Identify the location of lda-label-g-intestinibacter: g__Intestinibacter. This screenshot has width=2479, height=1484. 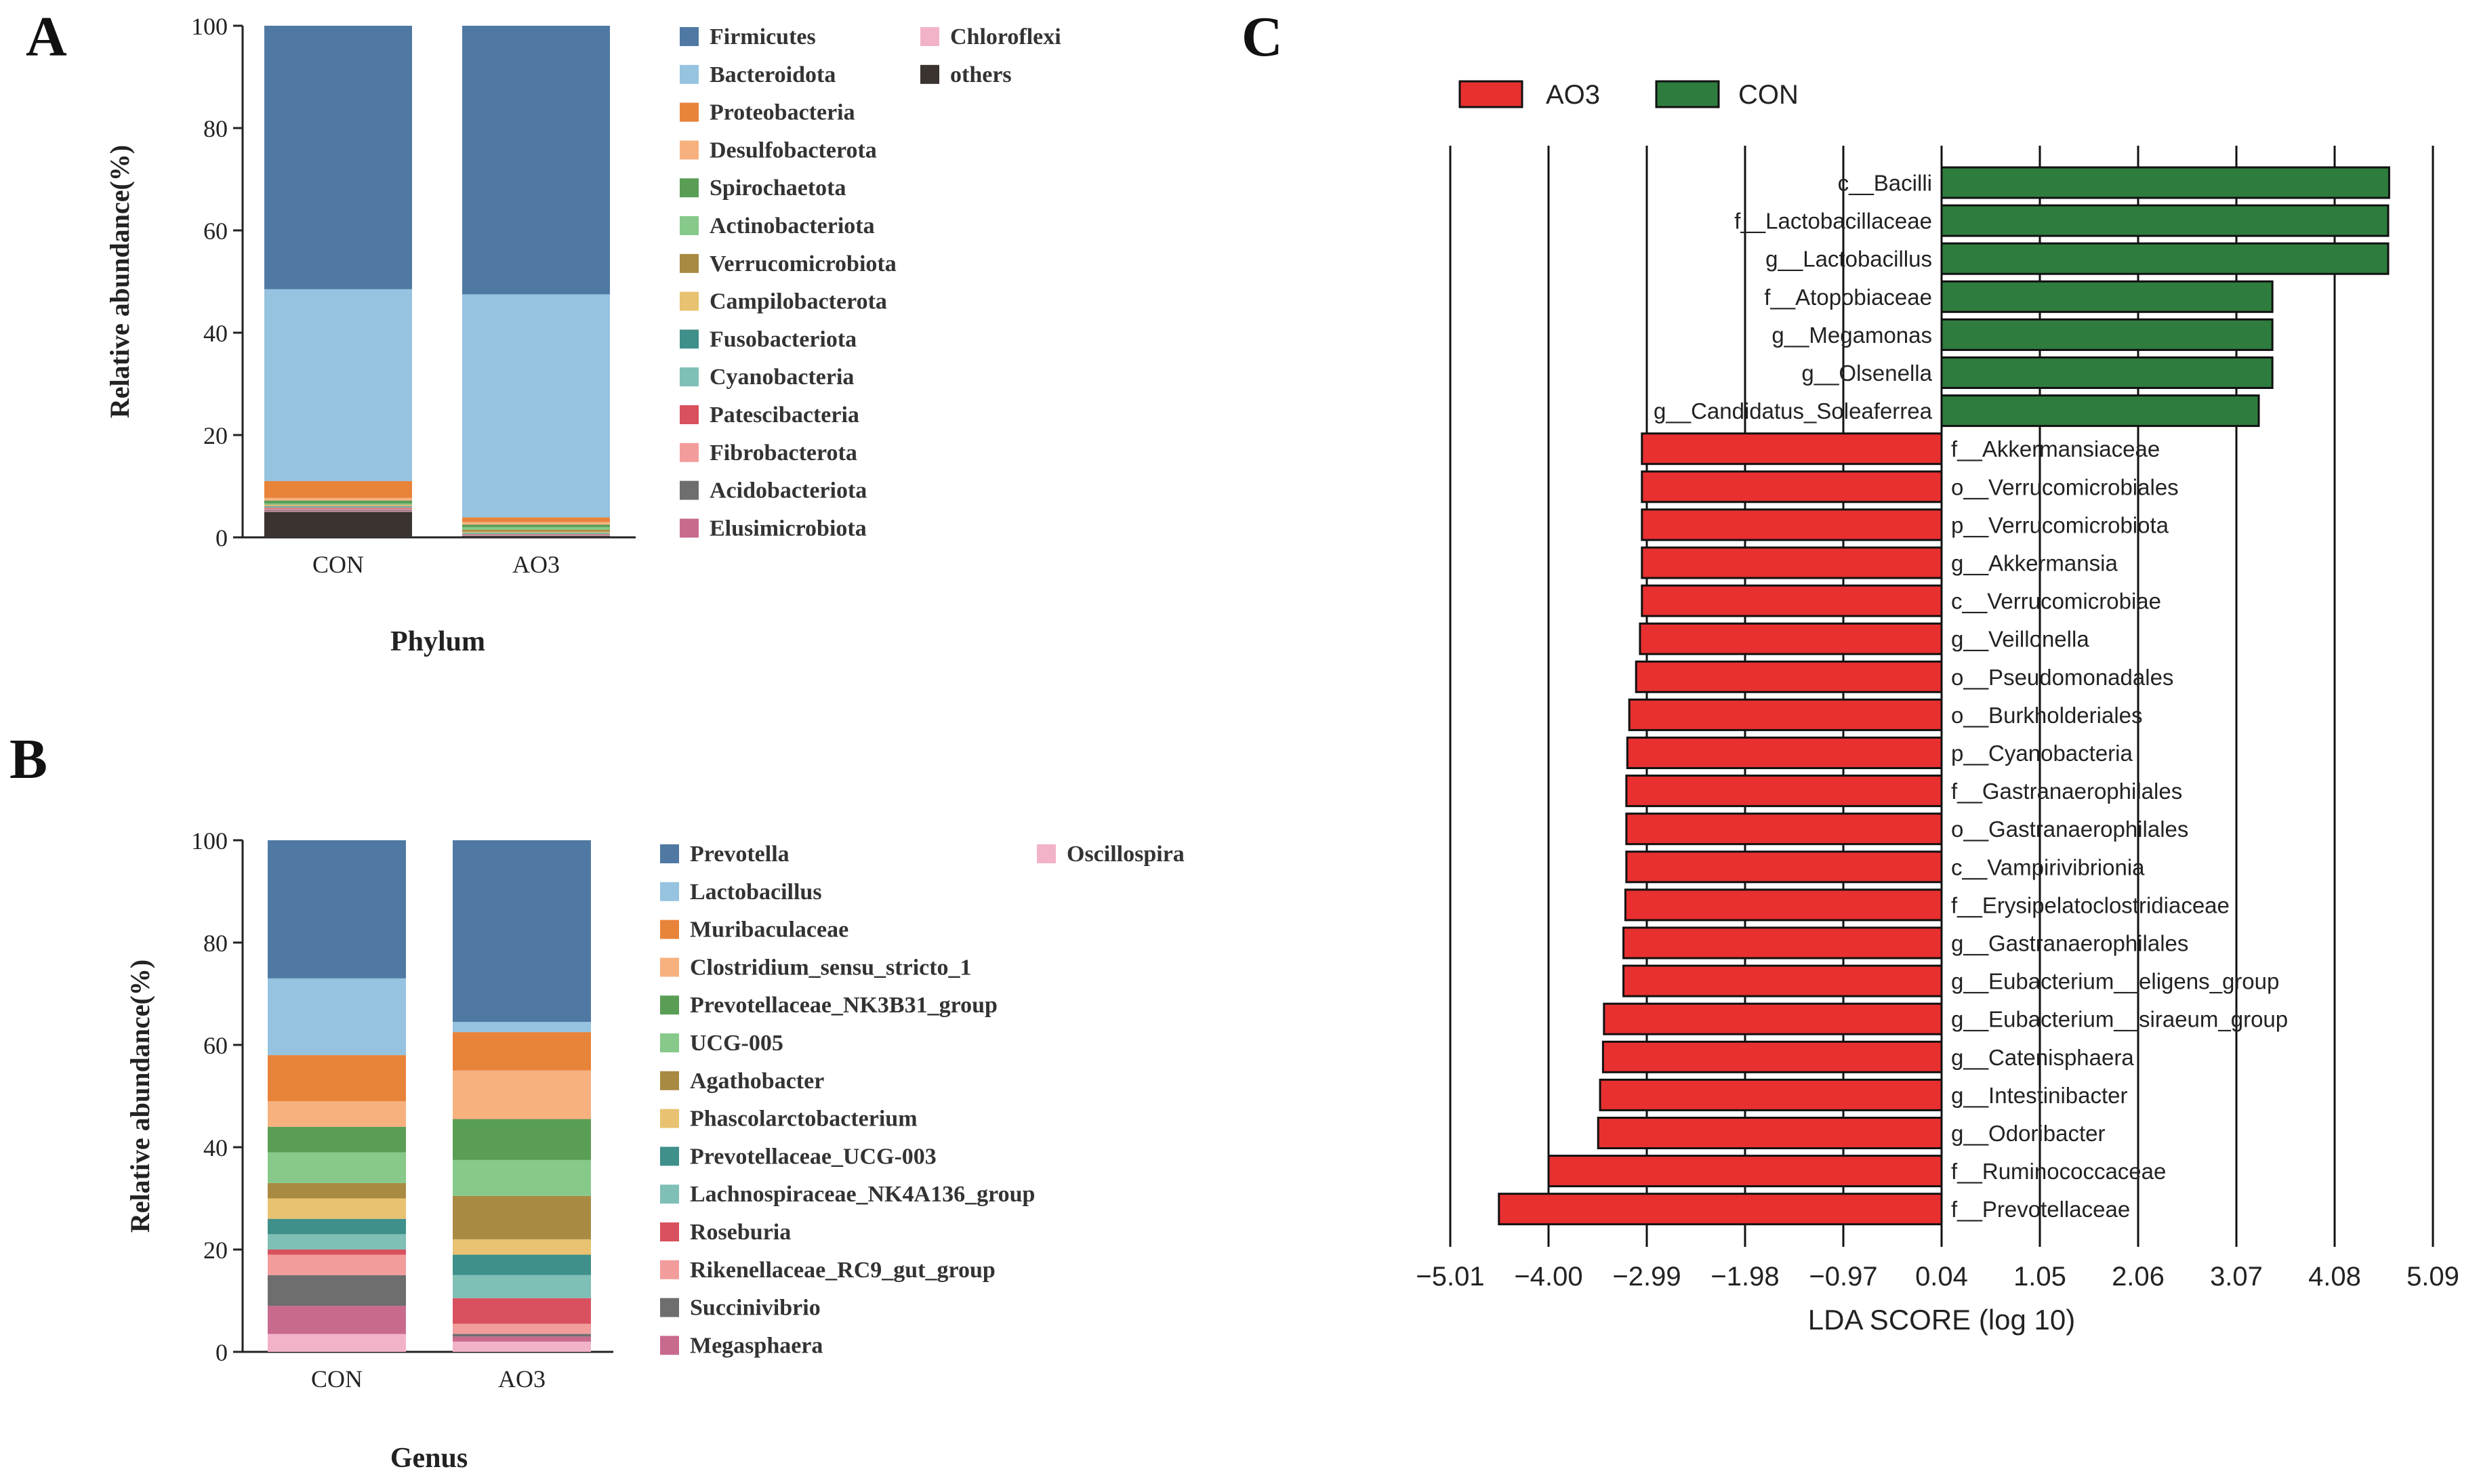
(2039, 1095).